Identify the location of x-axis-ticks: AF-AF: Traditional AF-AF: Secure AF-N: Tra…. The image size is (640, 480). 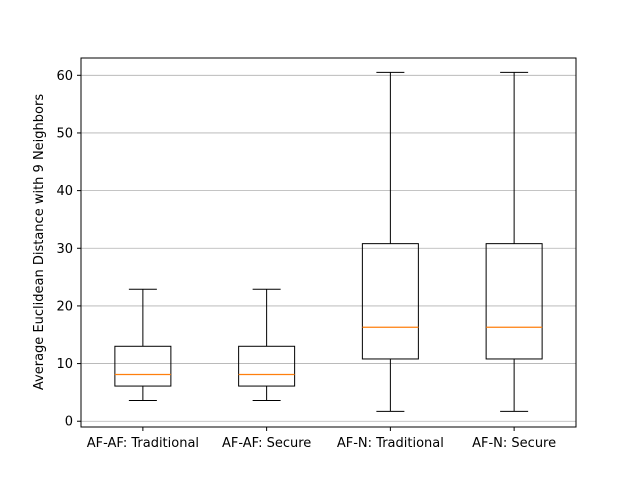
(321, 439).